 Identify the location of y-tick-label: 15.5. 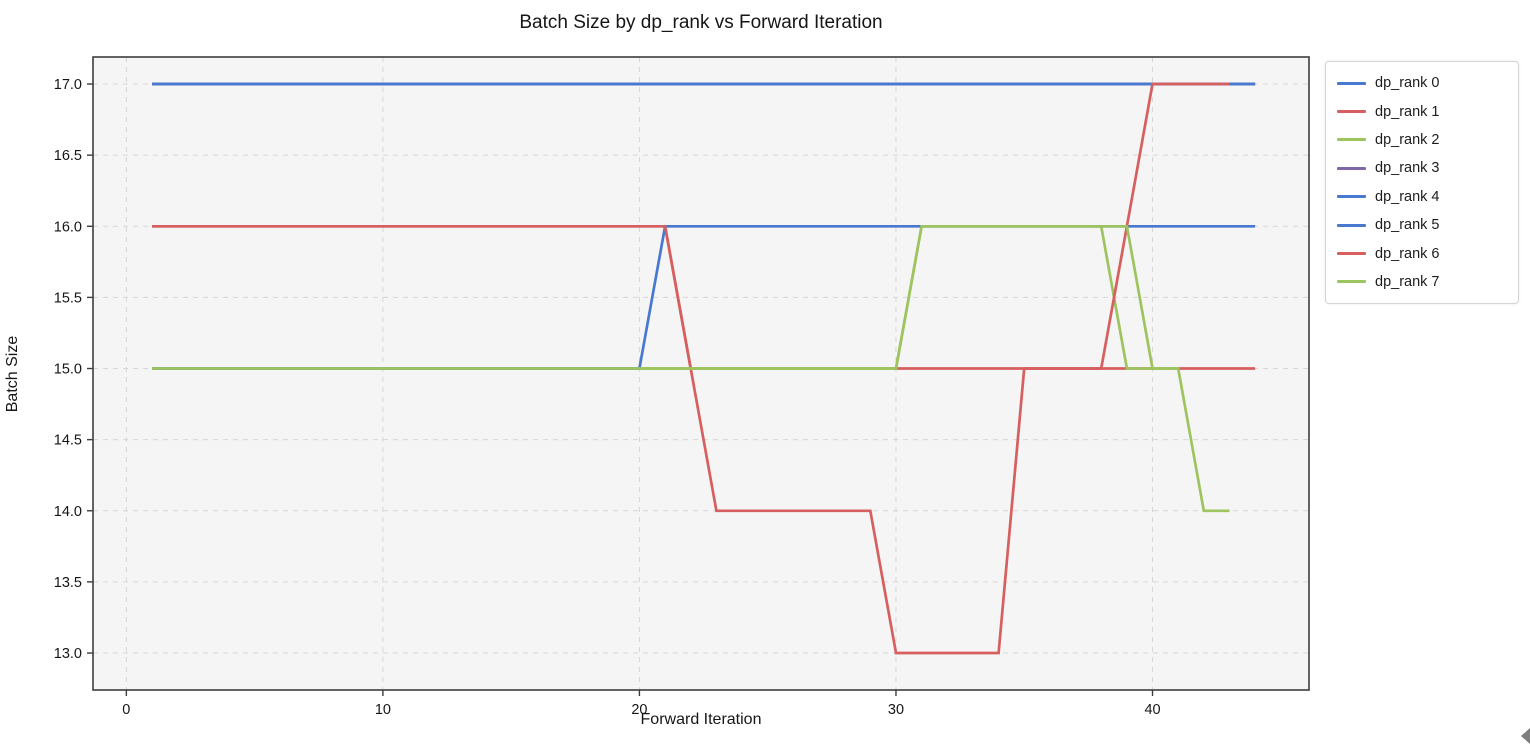
(68, 298).